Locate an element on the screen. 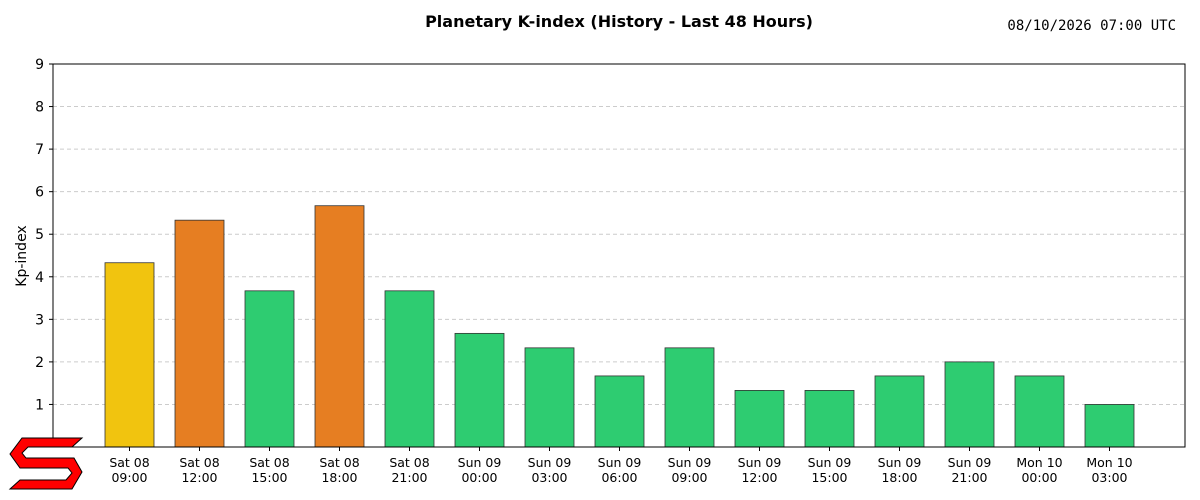 The width and height of the screenshot is (1200, 500). x-tick-label: 06:00 is located at coordinates (619, 477).